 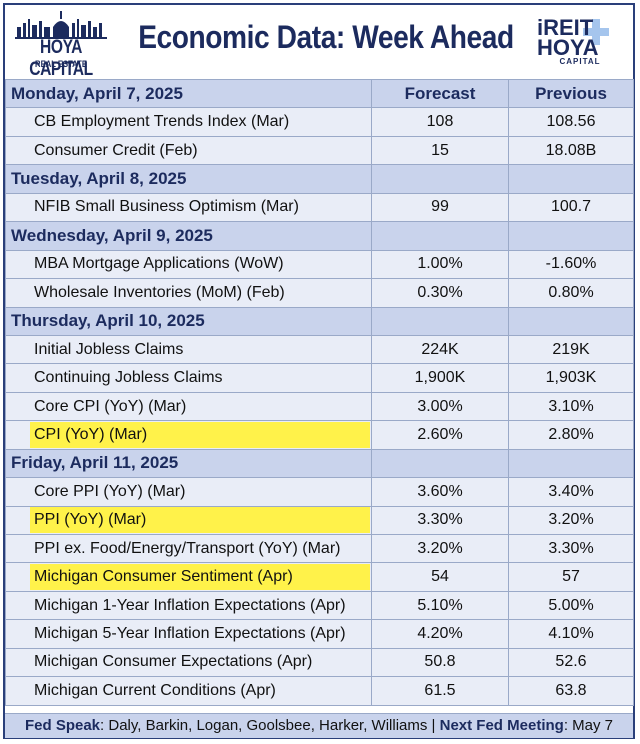 I want to click on event-name-cell: Michigan Consumer Expectations (Apr), so click(x=188, y=662).